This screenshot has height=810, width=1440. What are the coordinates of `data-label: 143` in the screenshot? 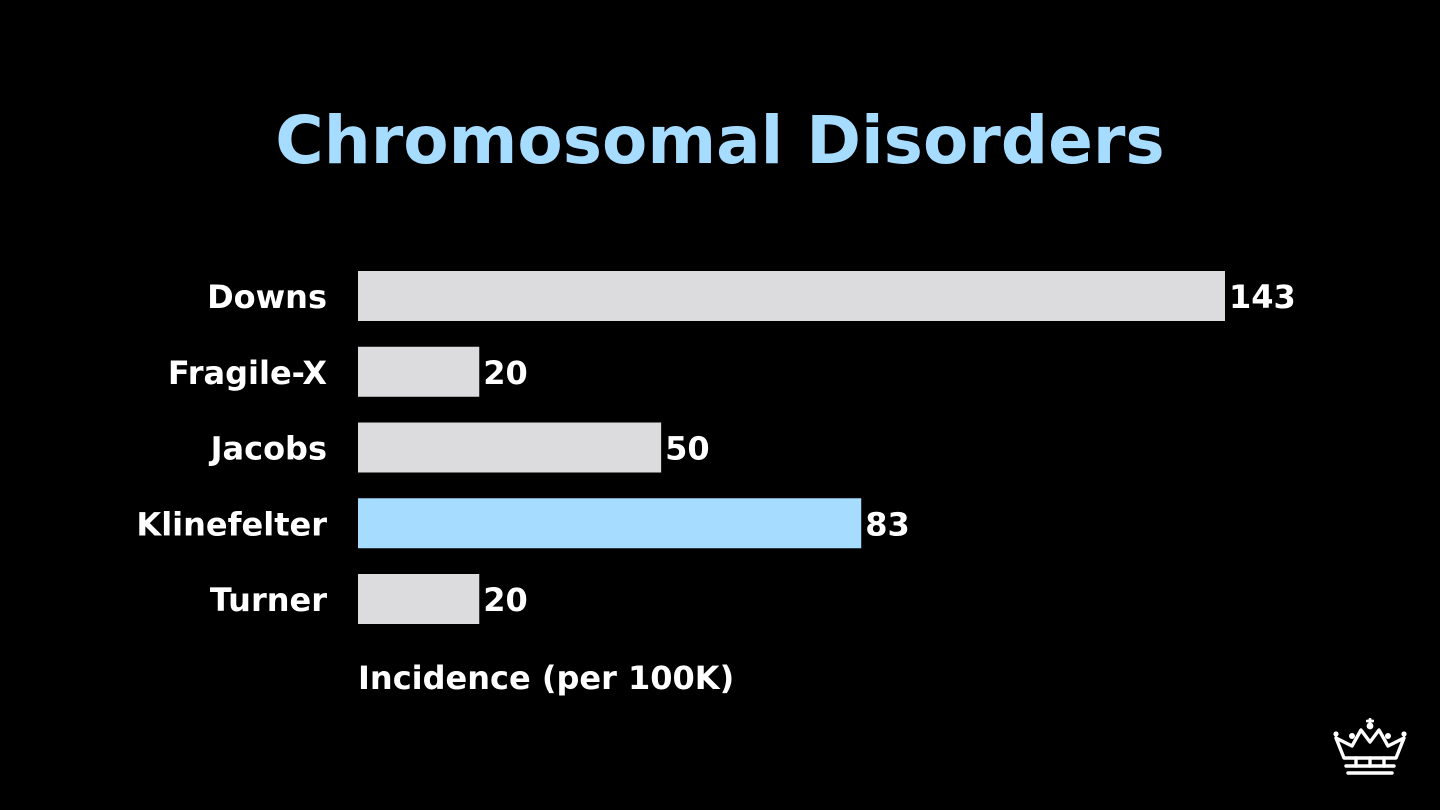 It's located at (1262, 297).